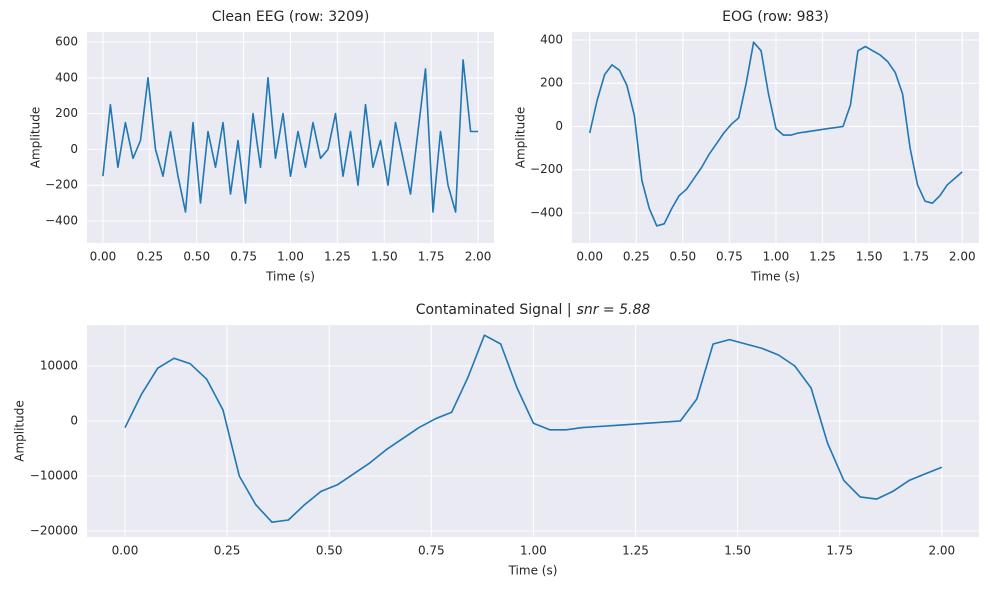 This screenshot has height=590, width=990. What do you see at coordinates (66, 42) in the screenshot?
I see `y-tick-label: 600` at bounding box center [66, 42].